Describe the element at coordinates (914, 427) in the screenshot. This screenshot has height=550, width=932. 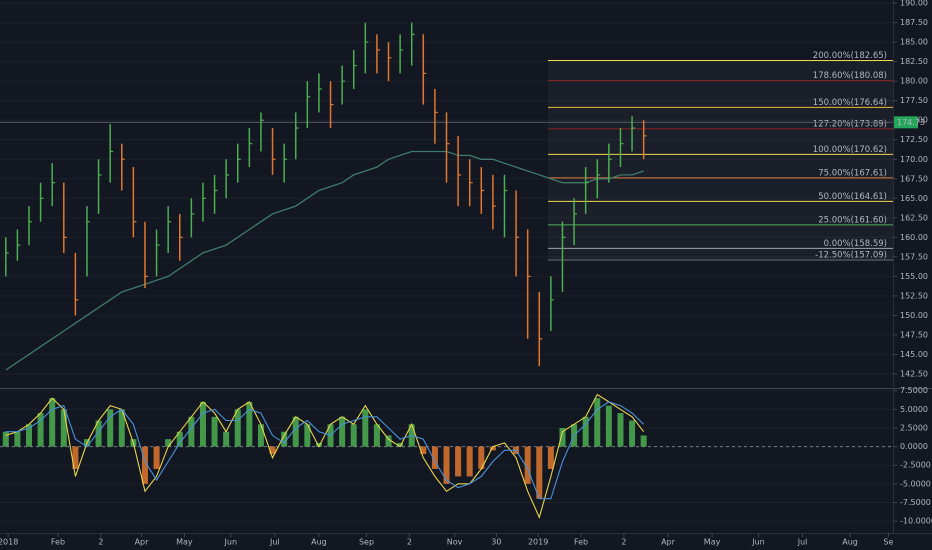
I see `y-tick-label: 2.5000` at that location.